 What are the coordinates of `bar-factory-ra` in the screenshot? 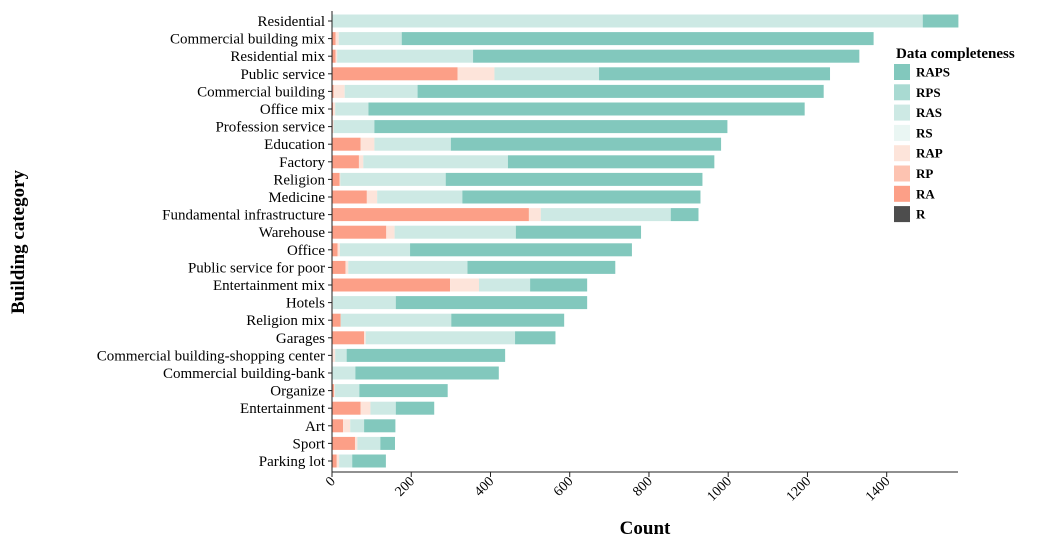 It's located at (345, 161).